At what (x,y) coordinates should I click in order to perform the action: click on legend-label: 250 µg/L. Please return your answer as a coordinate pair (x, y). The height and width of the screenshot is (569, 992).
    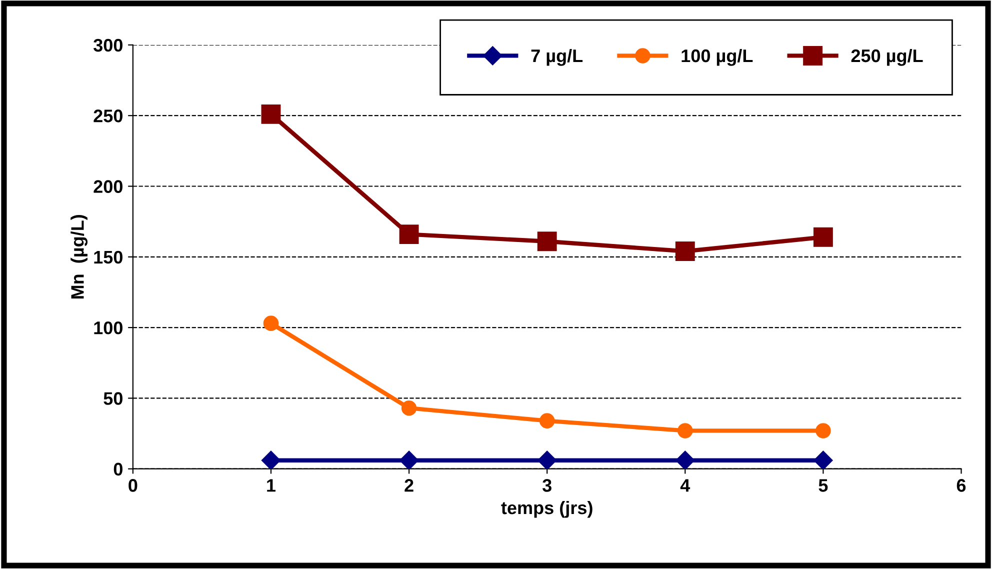
    Looking at the image, I should click on (887, 57).